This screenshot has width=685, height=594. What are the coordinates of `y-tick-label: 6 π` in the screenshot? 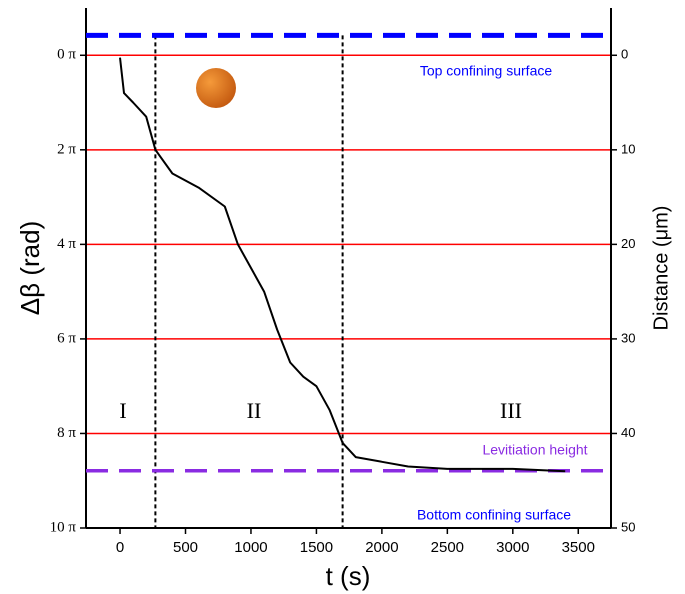 It's located at (66, 338).